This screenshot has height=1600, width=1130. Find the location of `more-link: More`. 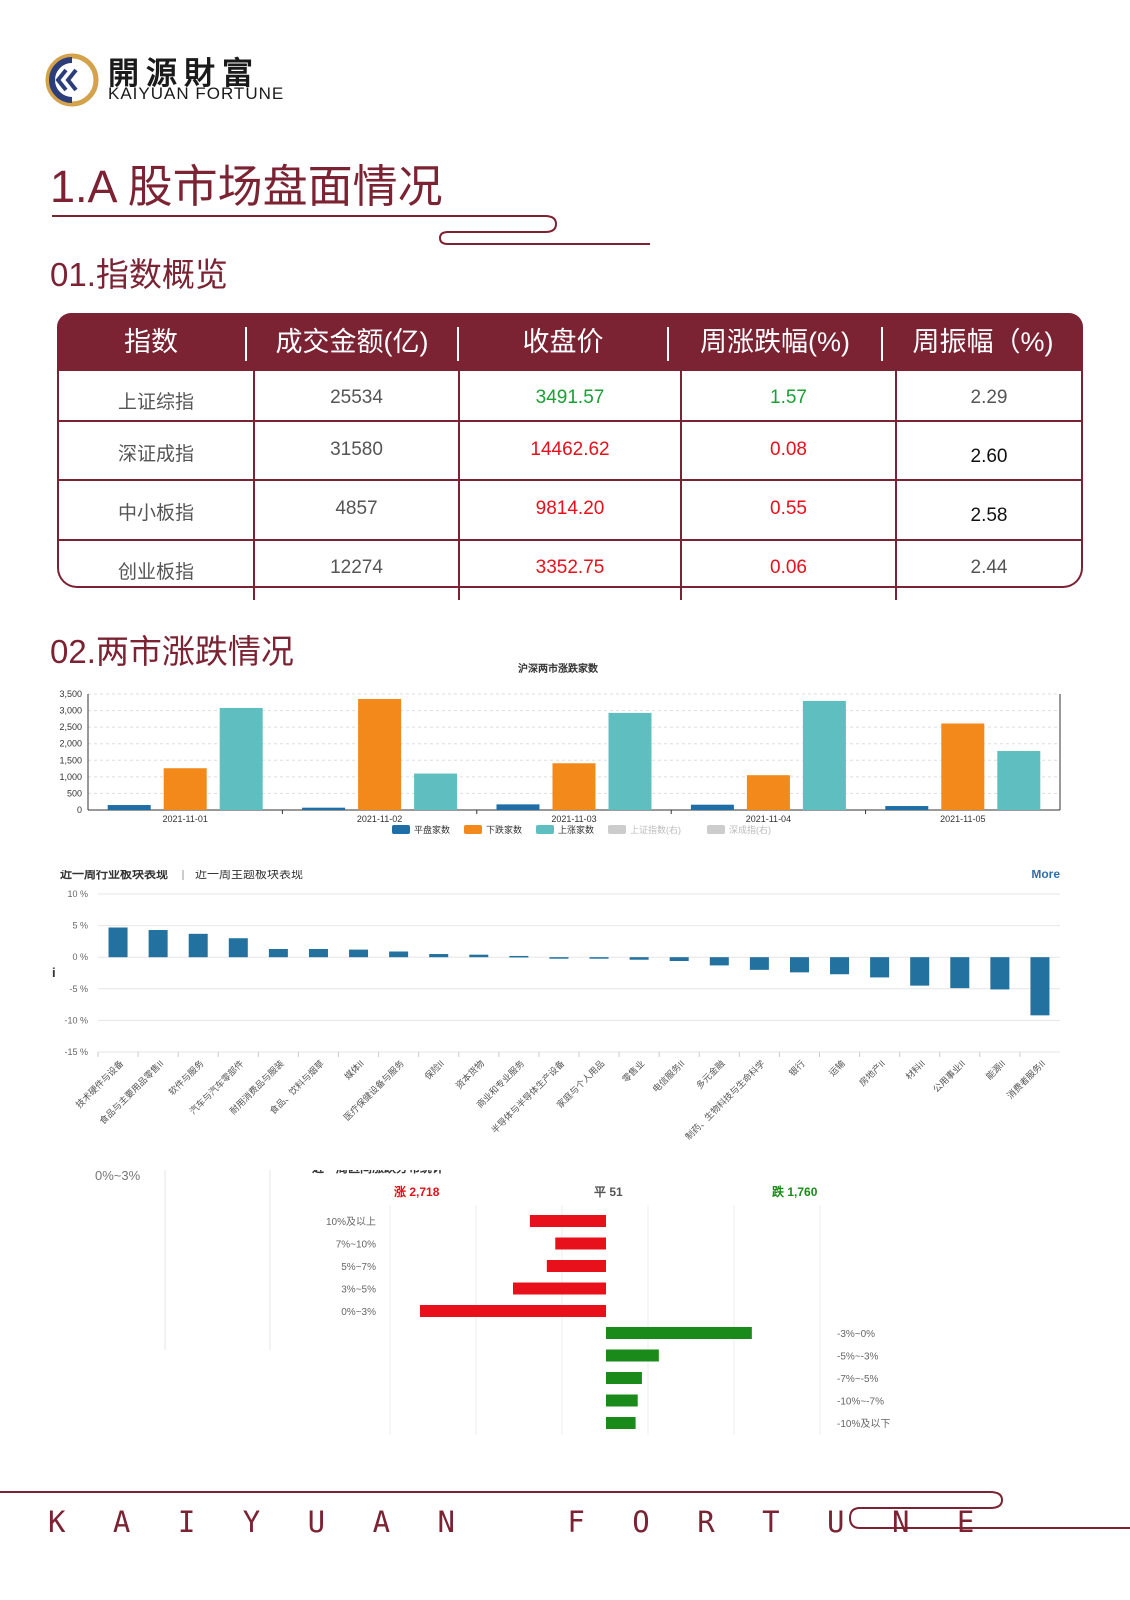

more-link: More is located at coordinates (1045, 875).